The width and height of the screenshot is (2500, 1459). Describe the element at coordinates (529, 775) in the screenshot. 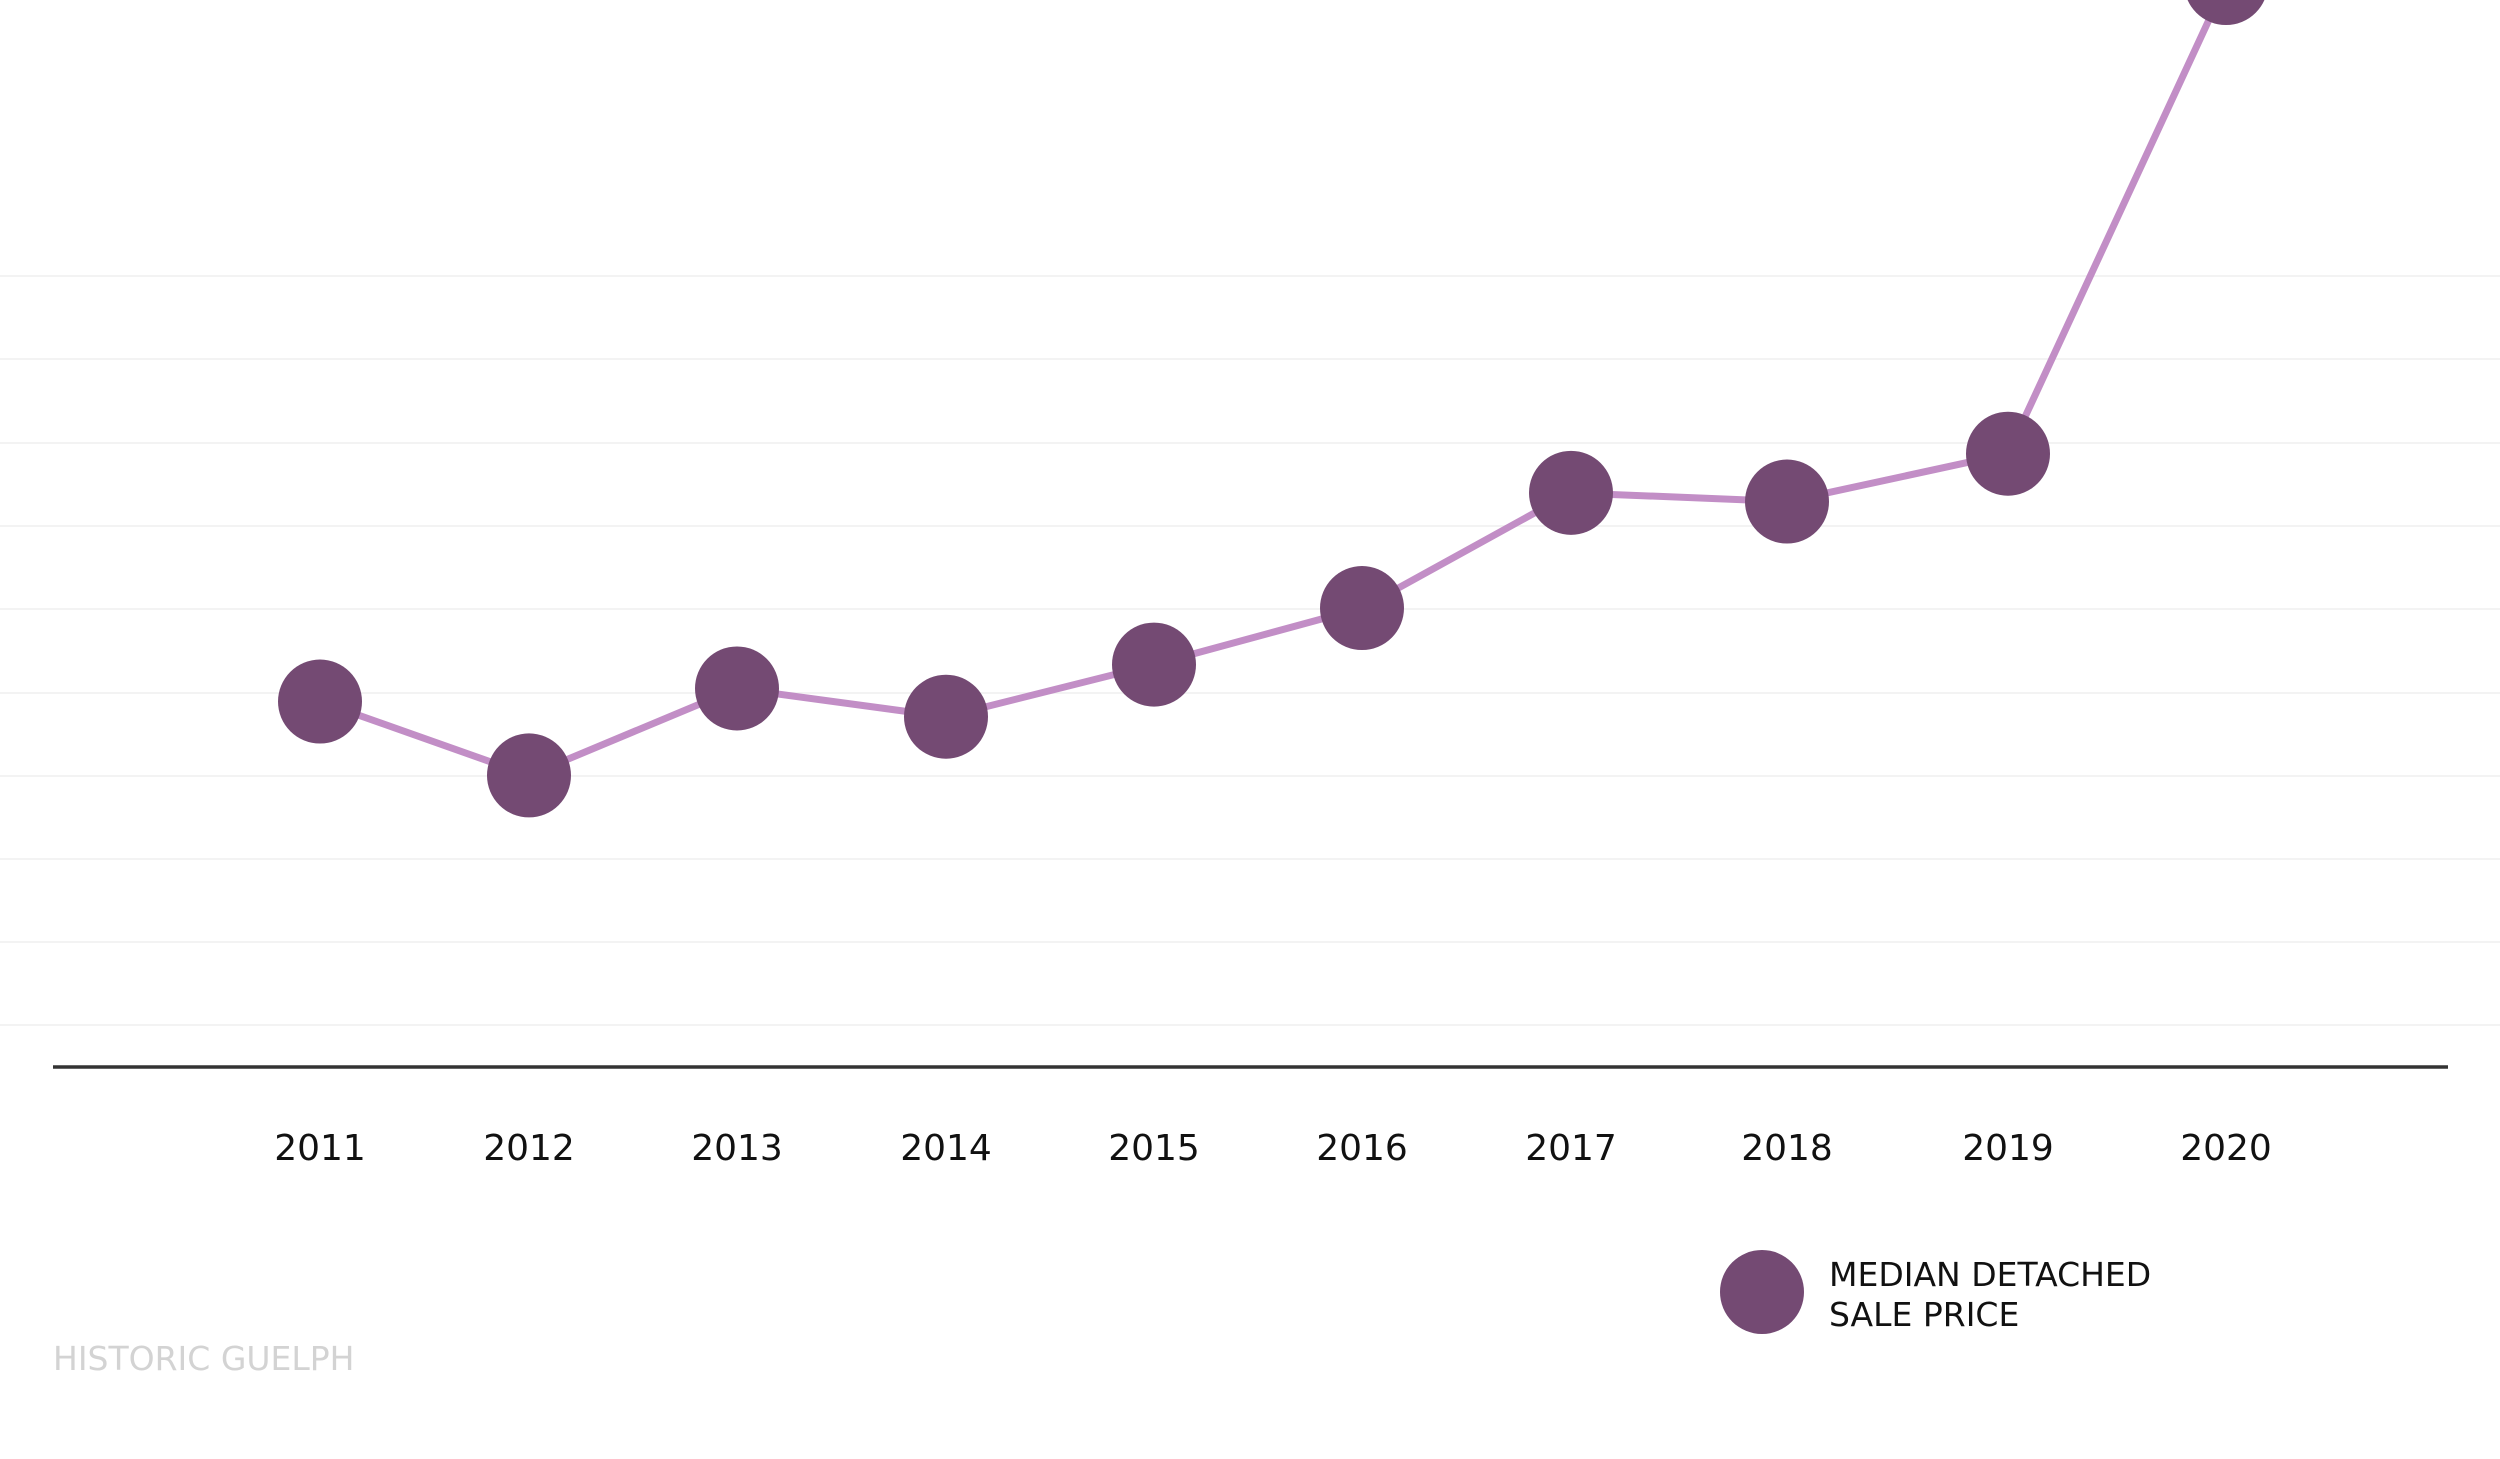

I see `data-point-2012` at that location.